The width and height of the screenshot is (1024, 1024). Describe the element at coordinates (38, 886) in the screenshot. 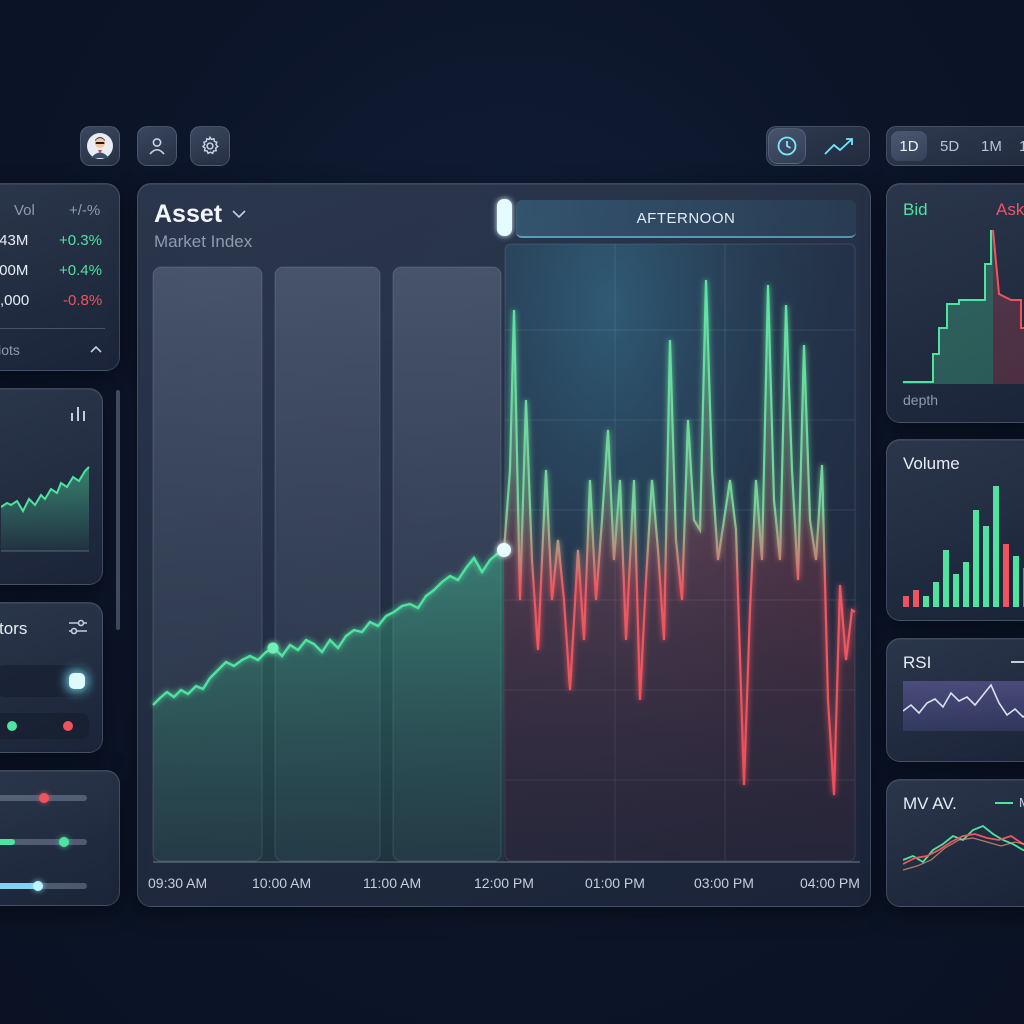

I see `slider-3-handle` at that location.